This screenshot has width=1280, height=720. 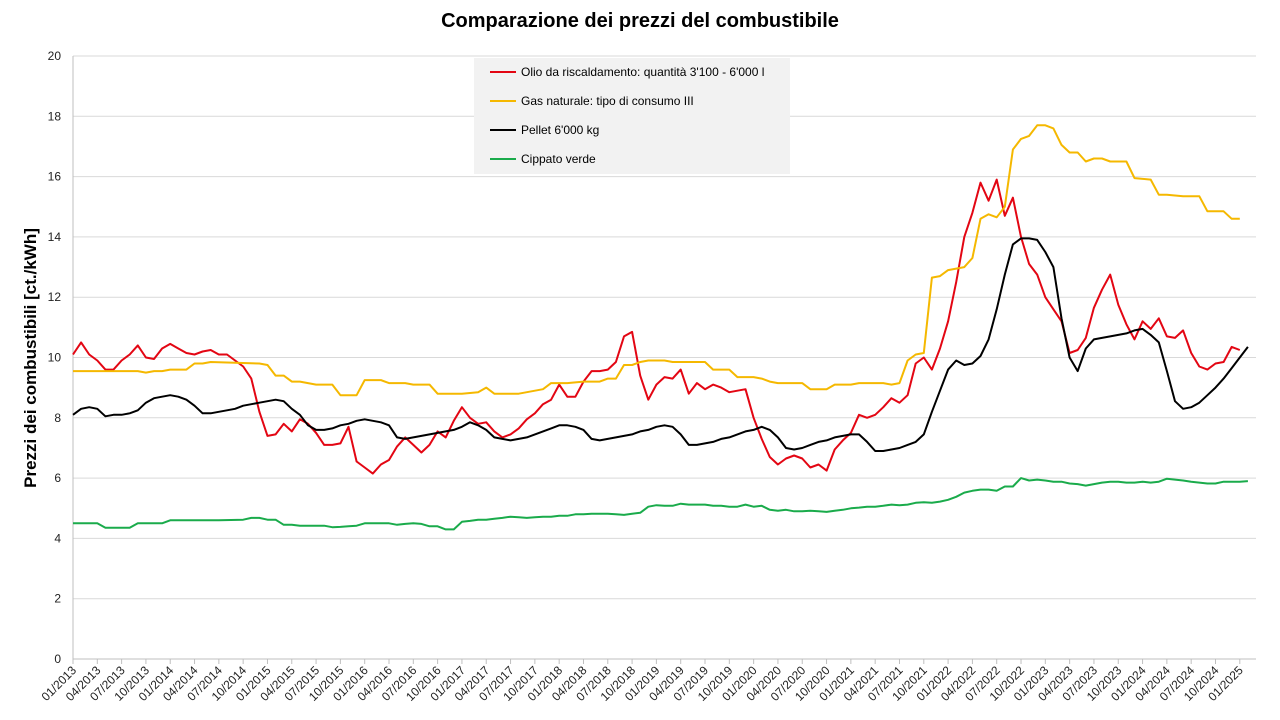 What do you see at coordinates (607, 101) in the screenshot?
I see `legend-label: Gas naturale: tipo di consumo III` at bounding box center [607, 101].